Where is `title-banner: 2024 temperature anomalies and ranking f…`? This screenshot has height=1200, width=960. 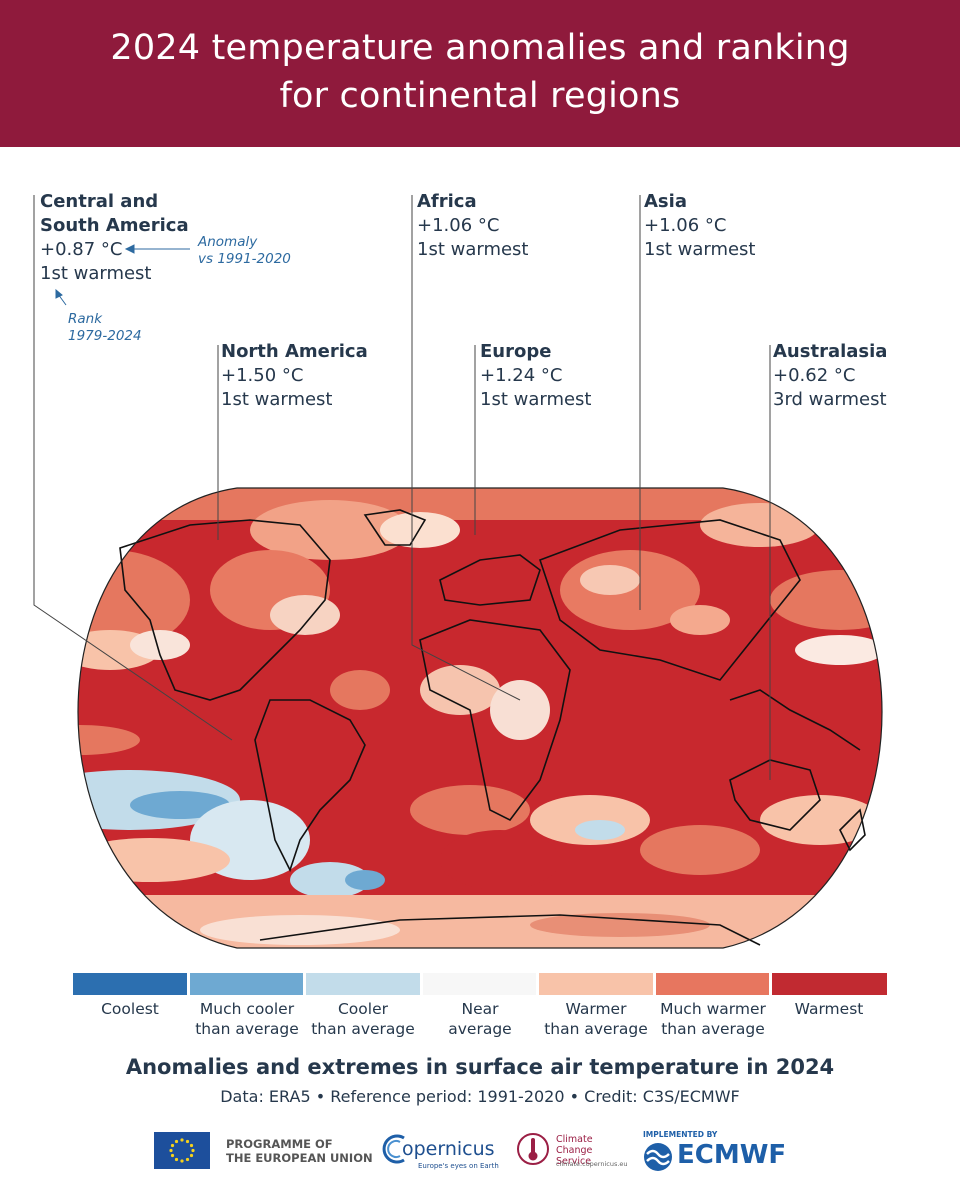
title-banner: 2024 temperature anomalies and ranking f… is located at coordinates (480, 73).